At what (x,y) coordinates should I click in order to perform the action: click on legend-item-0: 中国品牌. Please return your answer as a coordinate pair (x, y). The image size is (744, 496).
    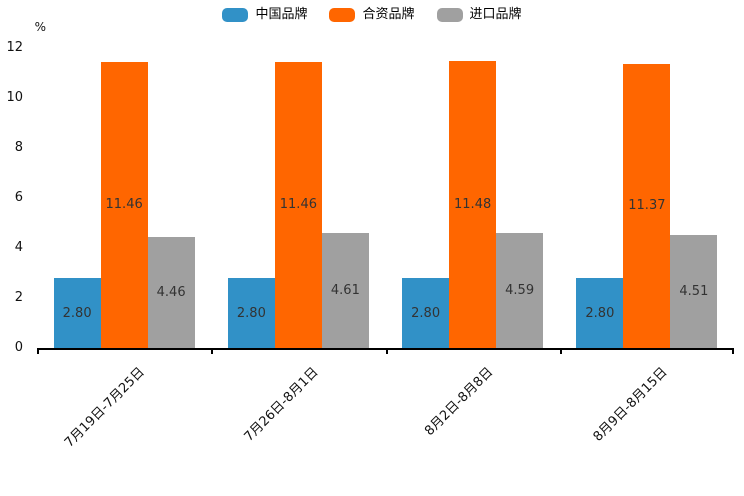
    Looking at the image, I should click on (264, 15).